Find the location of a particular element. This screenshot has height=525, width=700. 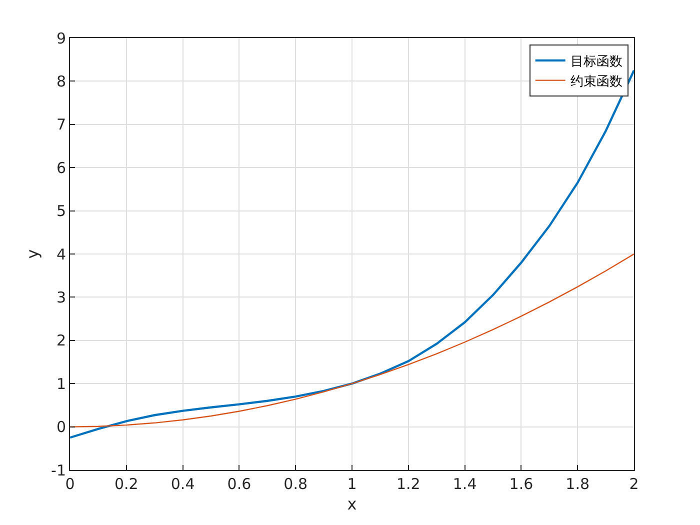

y-tick-label: 4 is located at coordinates (61, 254).